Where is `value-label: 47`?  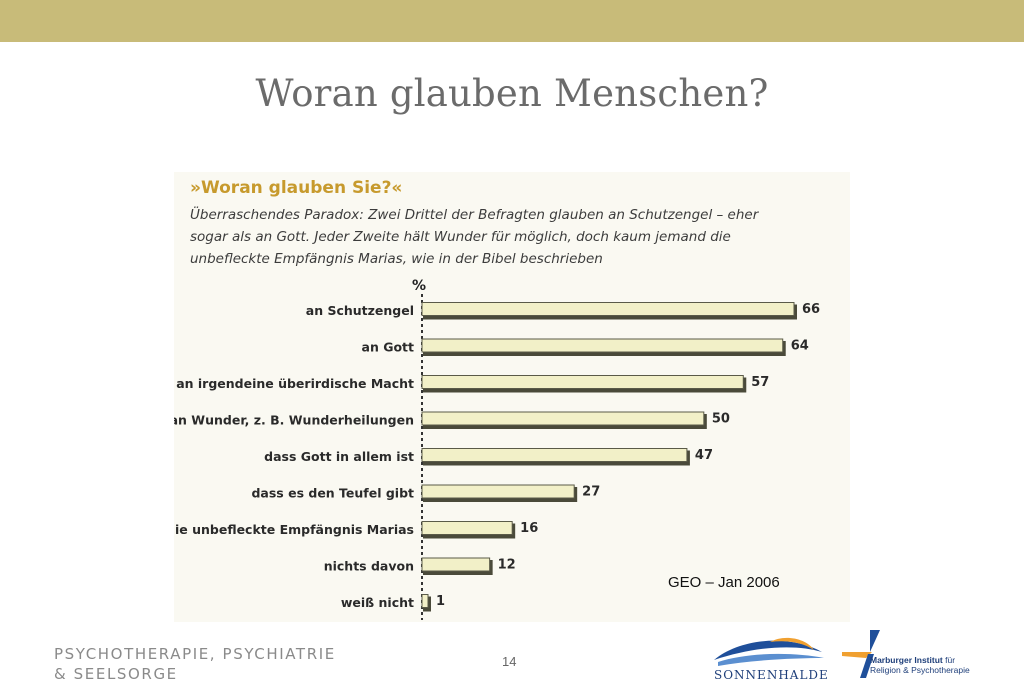 value-label: 47 is located at coordinates (704, 455).